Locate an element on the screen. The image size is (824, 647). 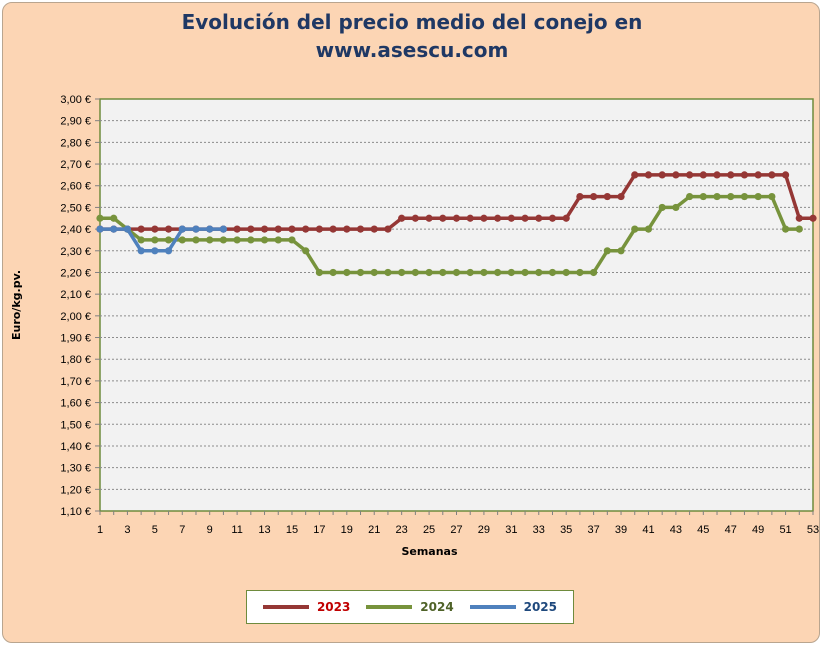
x-tick-label: 3 is located at coordinates (127, 530).